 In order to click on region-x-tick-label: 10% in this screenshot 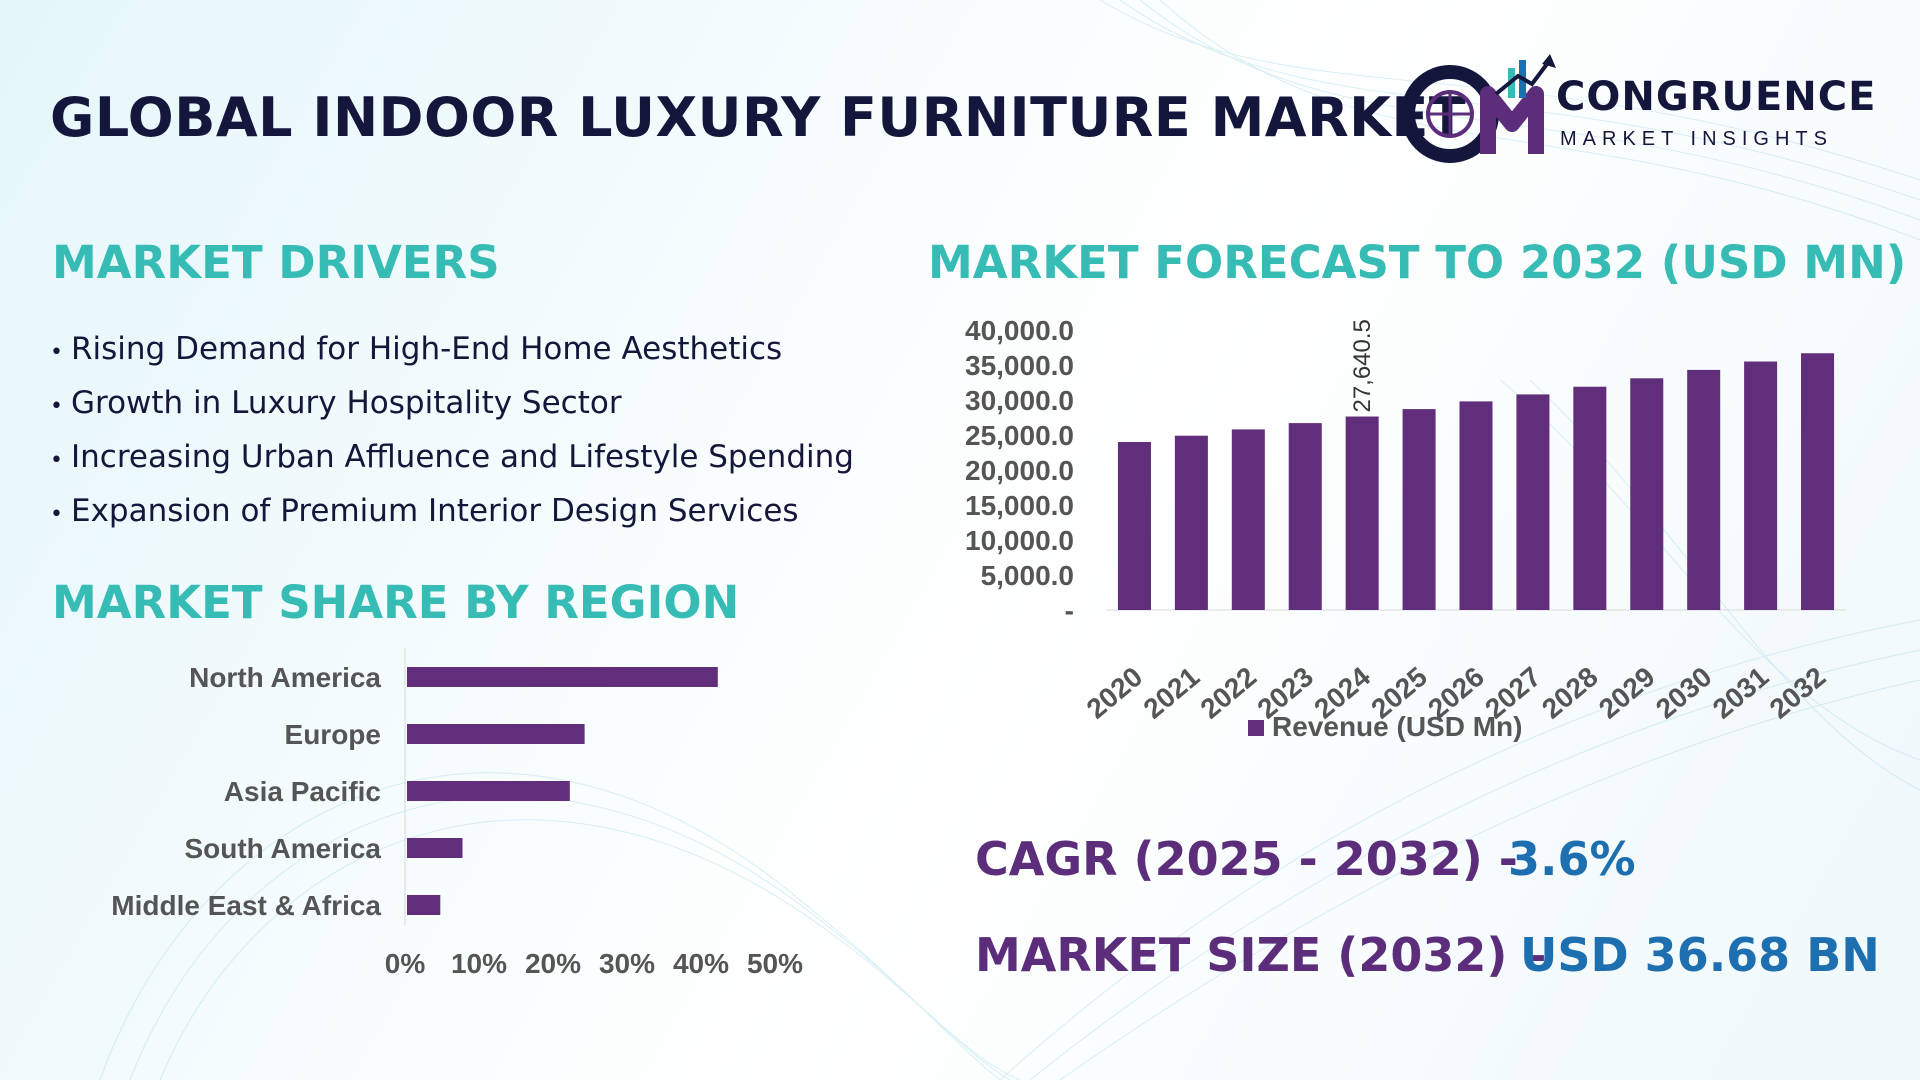, I will do `click(479, 963)`.